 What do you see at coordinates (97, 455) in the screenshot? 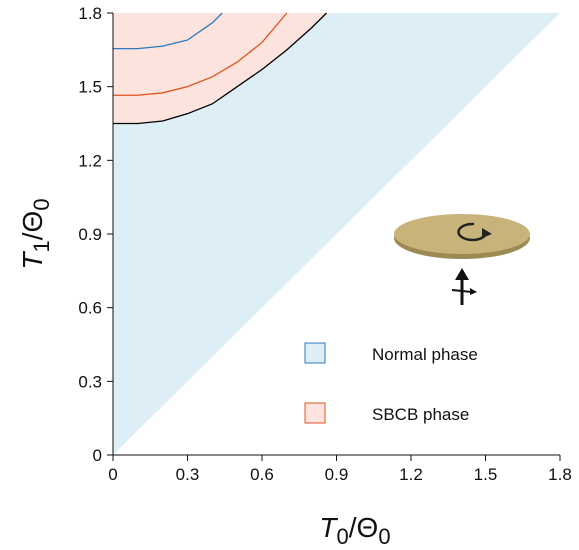
I see `y-tick-label: 0` at bounding box center [97, 455].